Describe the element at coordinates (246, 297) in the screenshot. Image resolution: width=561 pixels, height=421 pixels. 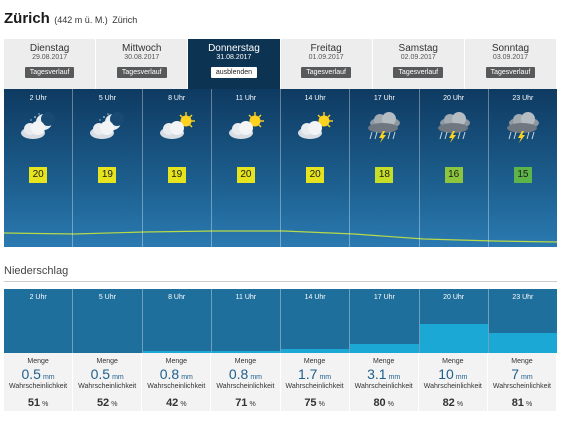
I see `precip-time: 11 Uhr` at that location.